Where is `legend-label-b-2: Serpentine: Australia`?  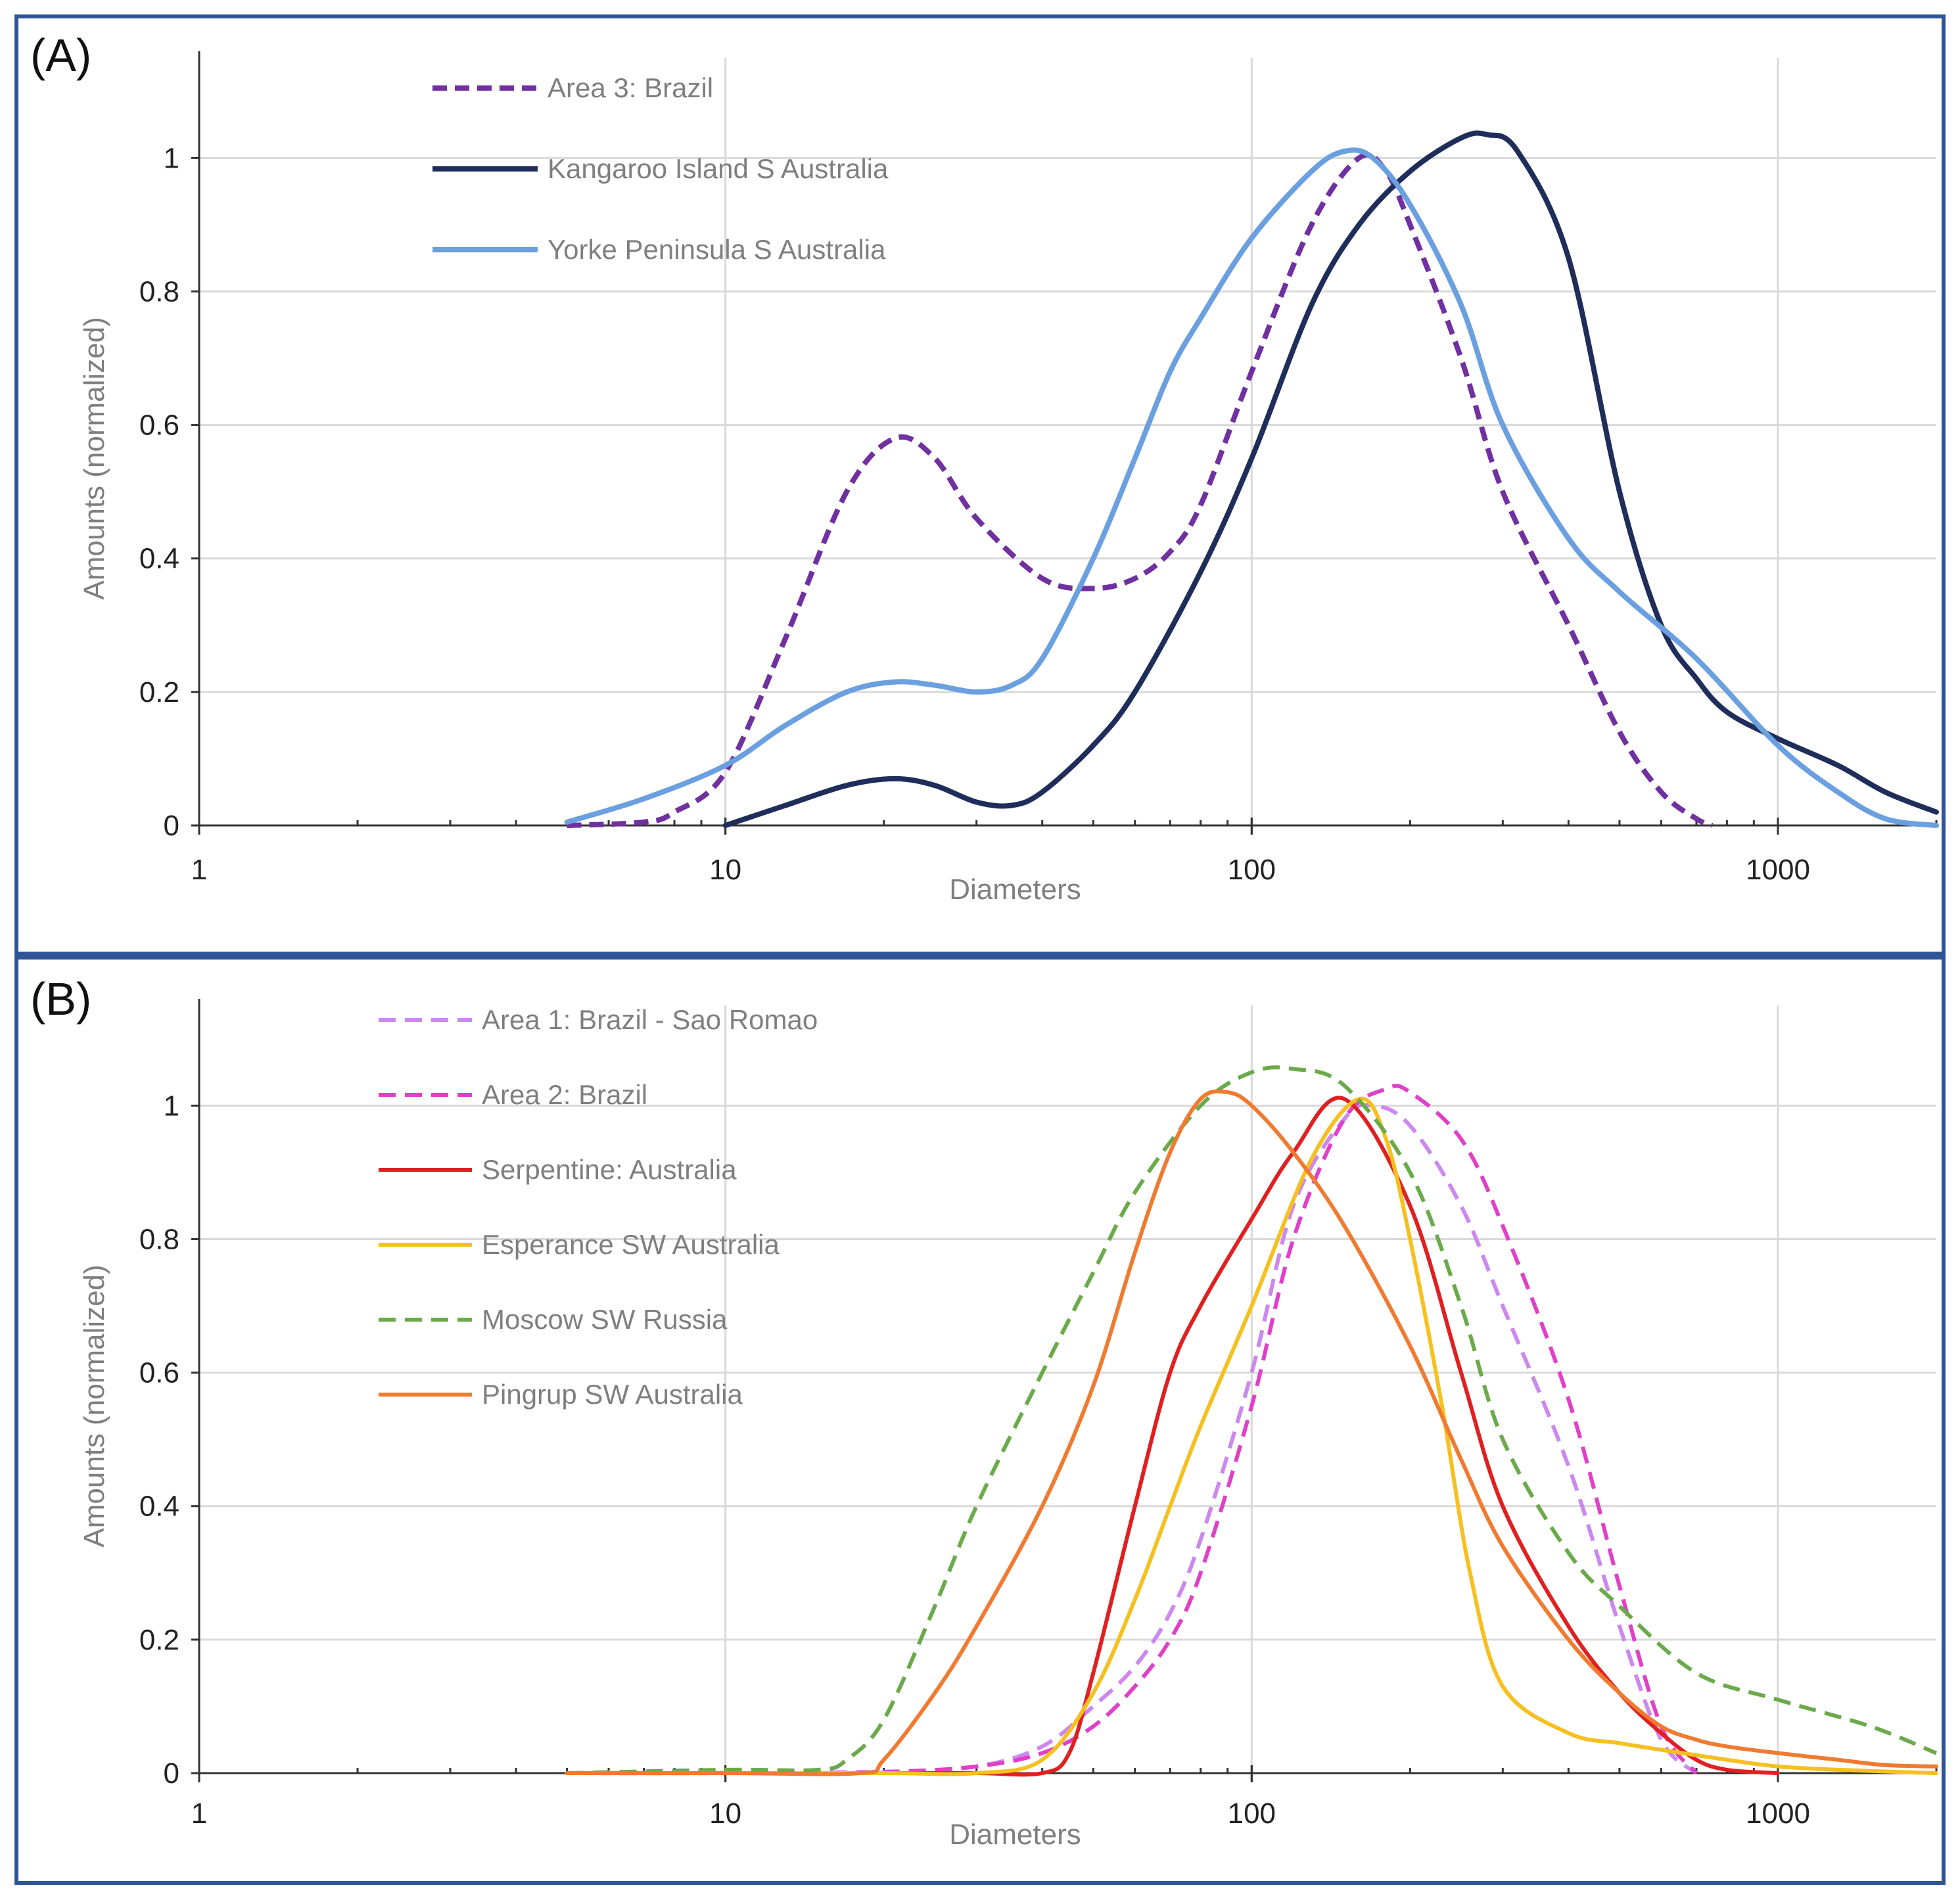
legend-label-b-2: Serpentine: Australia is located at coordinates (609, 1169).